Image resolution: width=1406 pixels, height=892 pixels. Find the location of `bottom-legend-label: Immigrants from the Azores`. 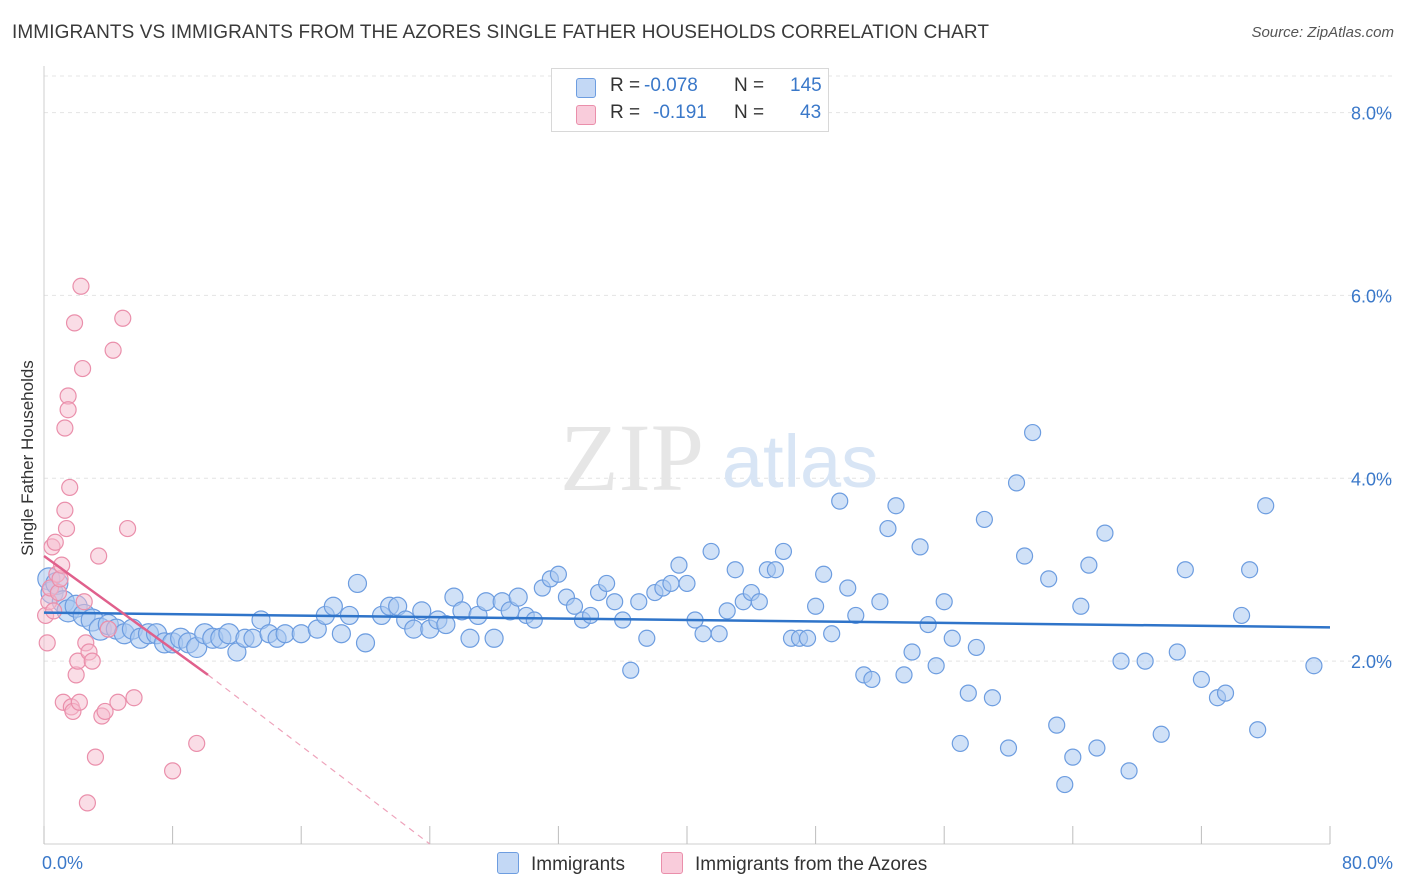

bottom-legend-label: Immigrants from the Azores is located at coordinates (811, 864).